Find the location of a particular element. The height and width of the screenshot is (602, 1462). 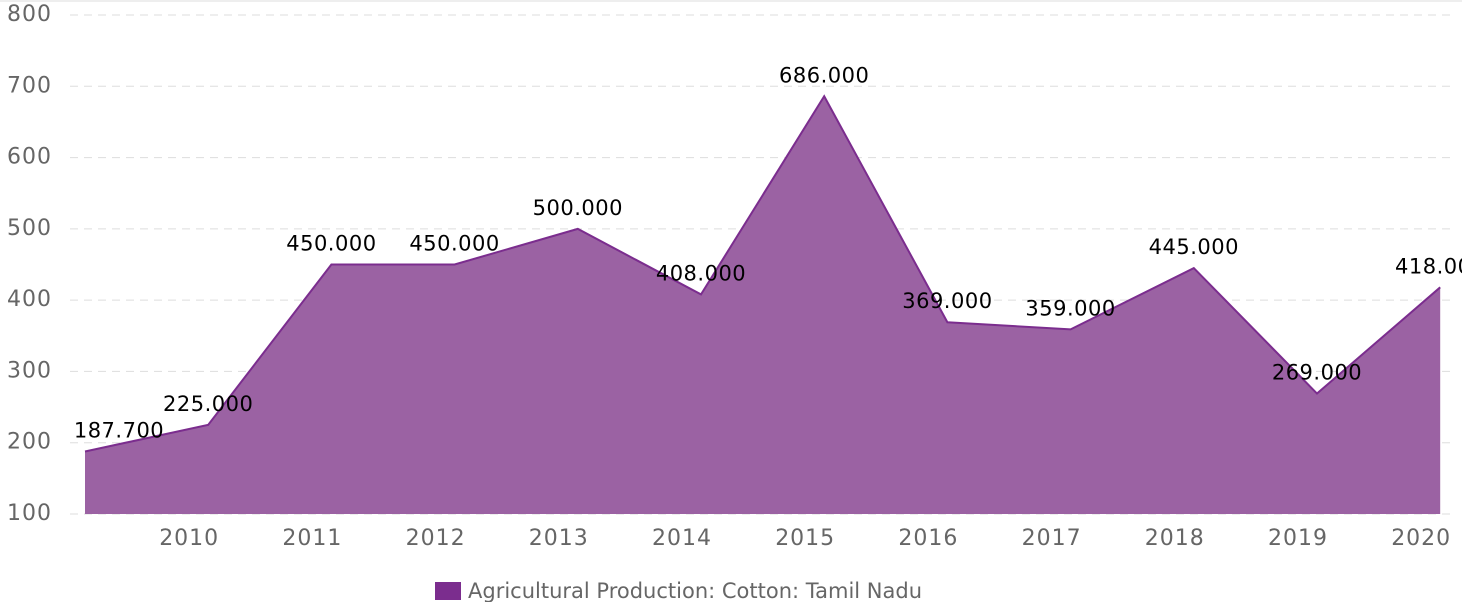

value-label: 408.000 is located at coordinates (701, 273).